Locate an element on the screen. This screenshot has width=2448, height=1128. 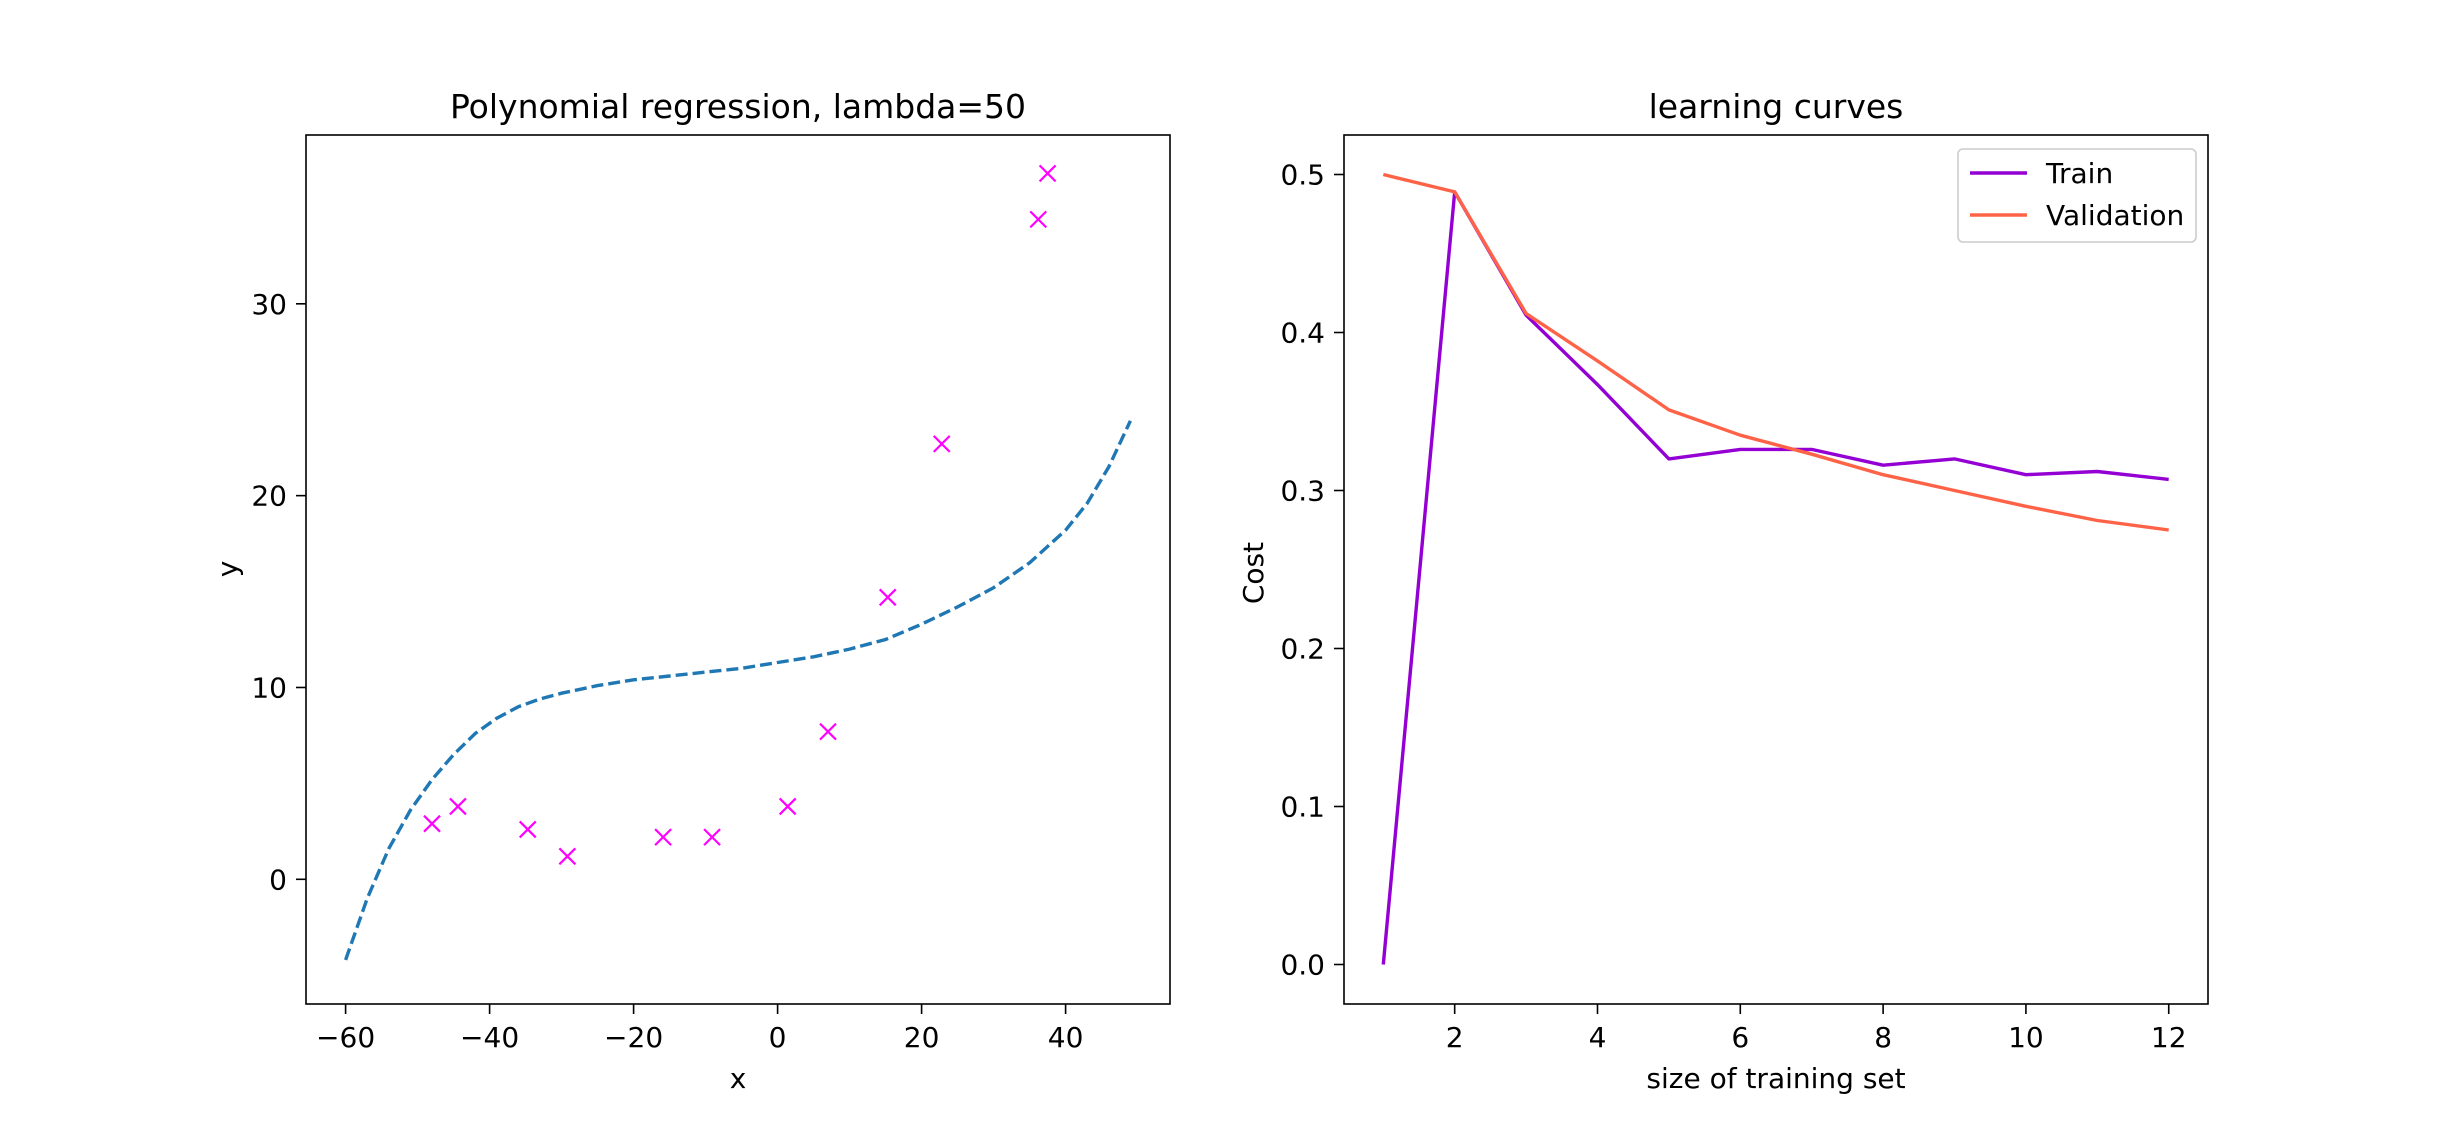
series-line-validation is located at coordinates (1775, 352).